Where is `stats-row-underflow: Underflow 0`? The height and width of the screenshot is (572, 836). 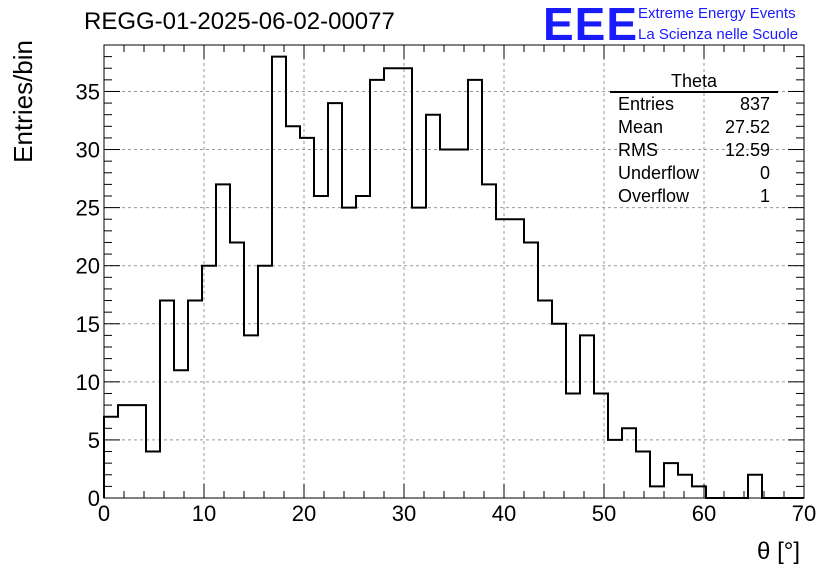 stats-row-underflow: Underflow 0 is located at coordinates (694, 173).